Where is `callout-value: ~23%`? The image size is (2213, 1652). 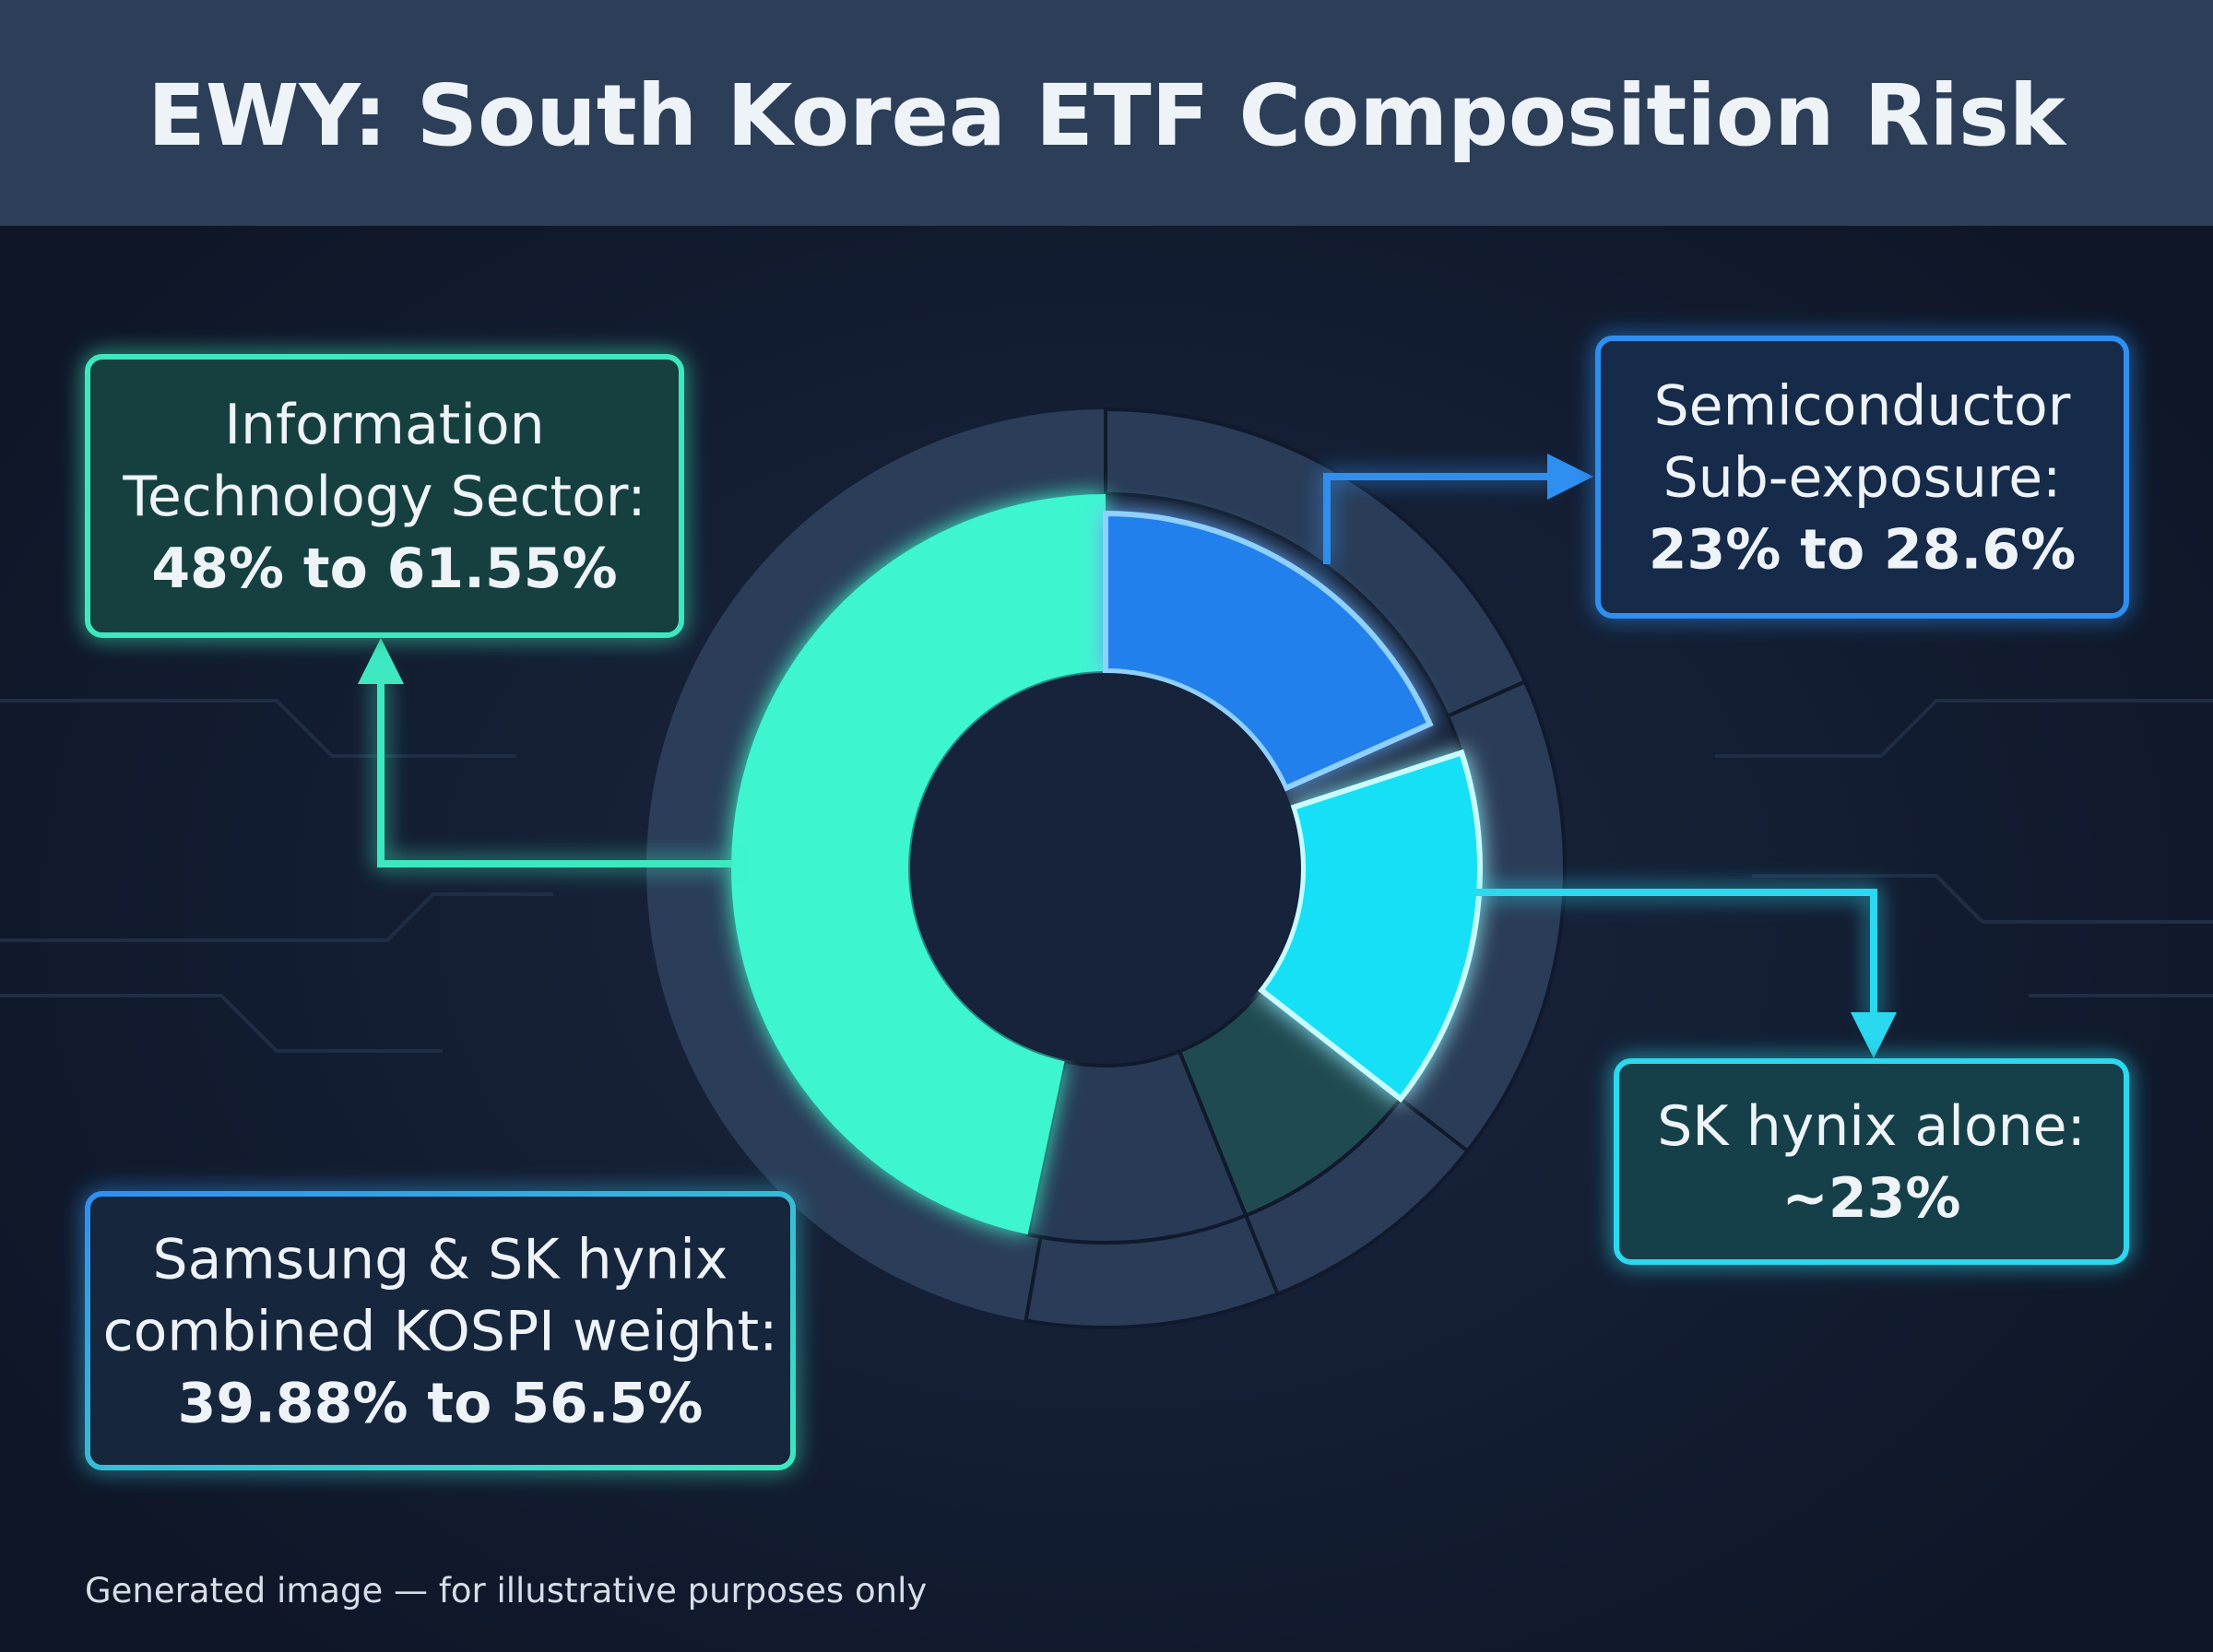 callout-value: ~23% is located at coordinates (1871, 1198).